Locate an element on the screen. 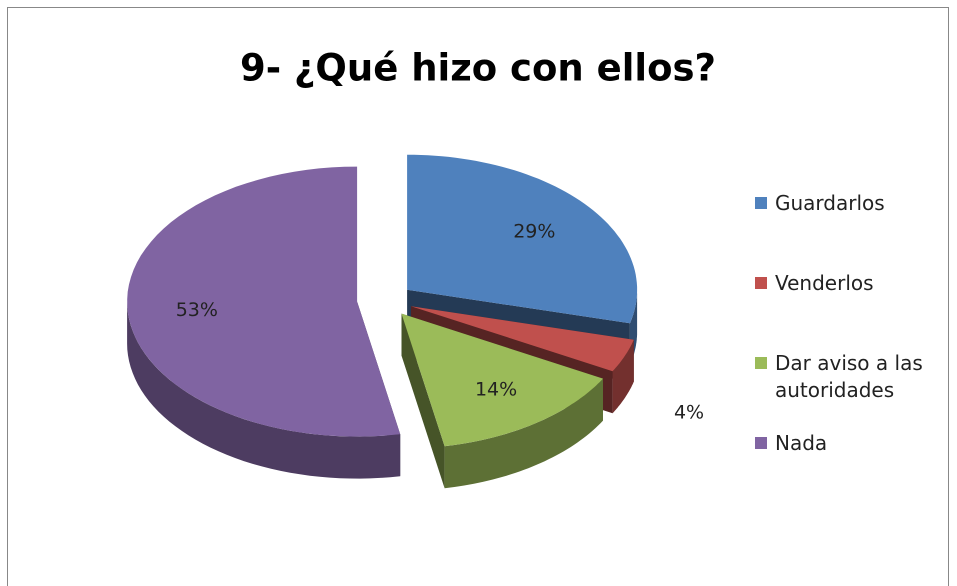  slice-side is located at coordinates (423, 401).